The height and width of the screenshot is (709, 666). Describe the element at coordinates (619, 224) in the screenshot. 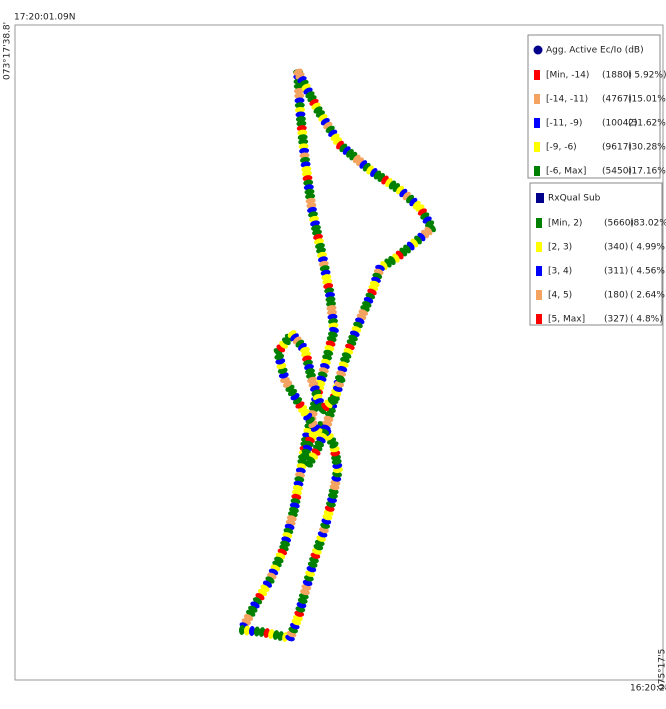

I see `legend-count: (5660)` at that location.